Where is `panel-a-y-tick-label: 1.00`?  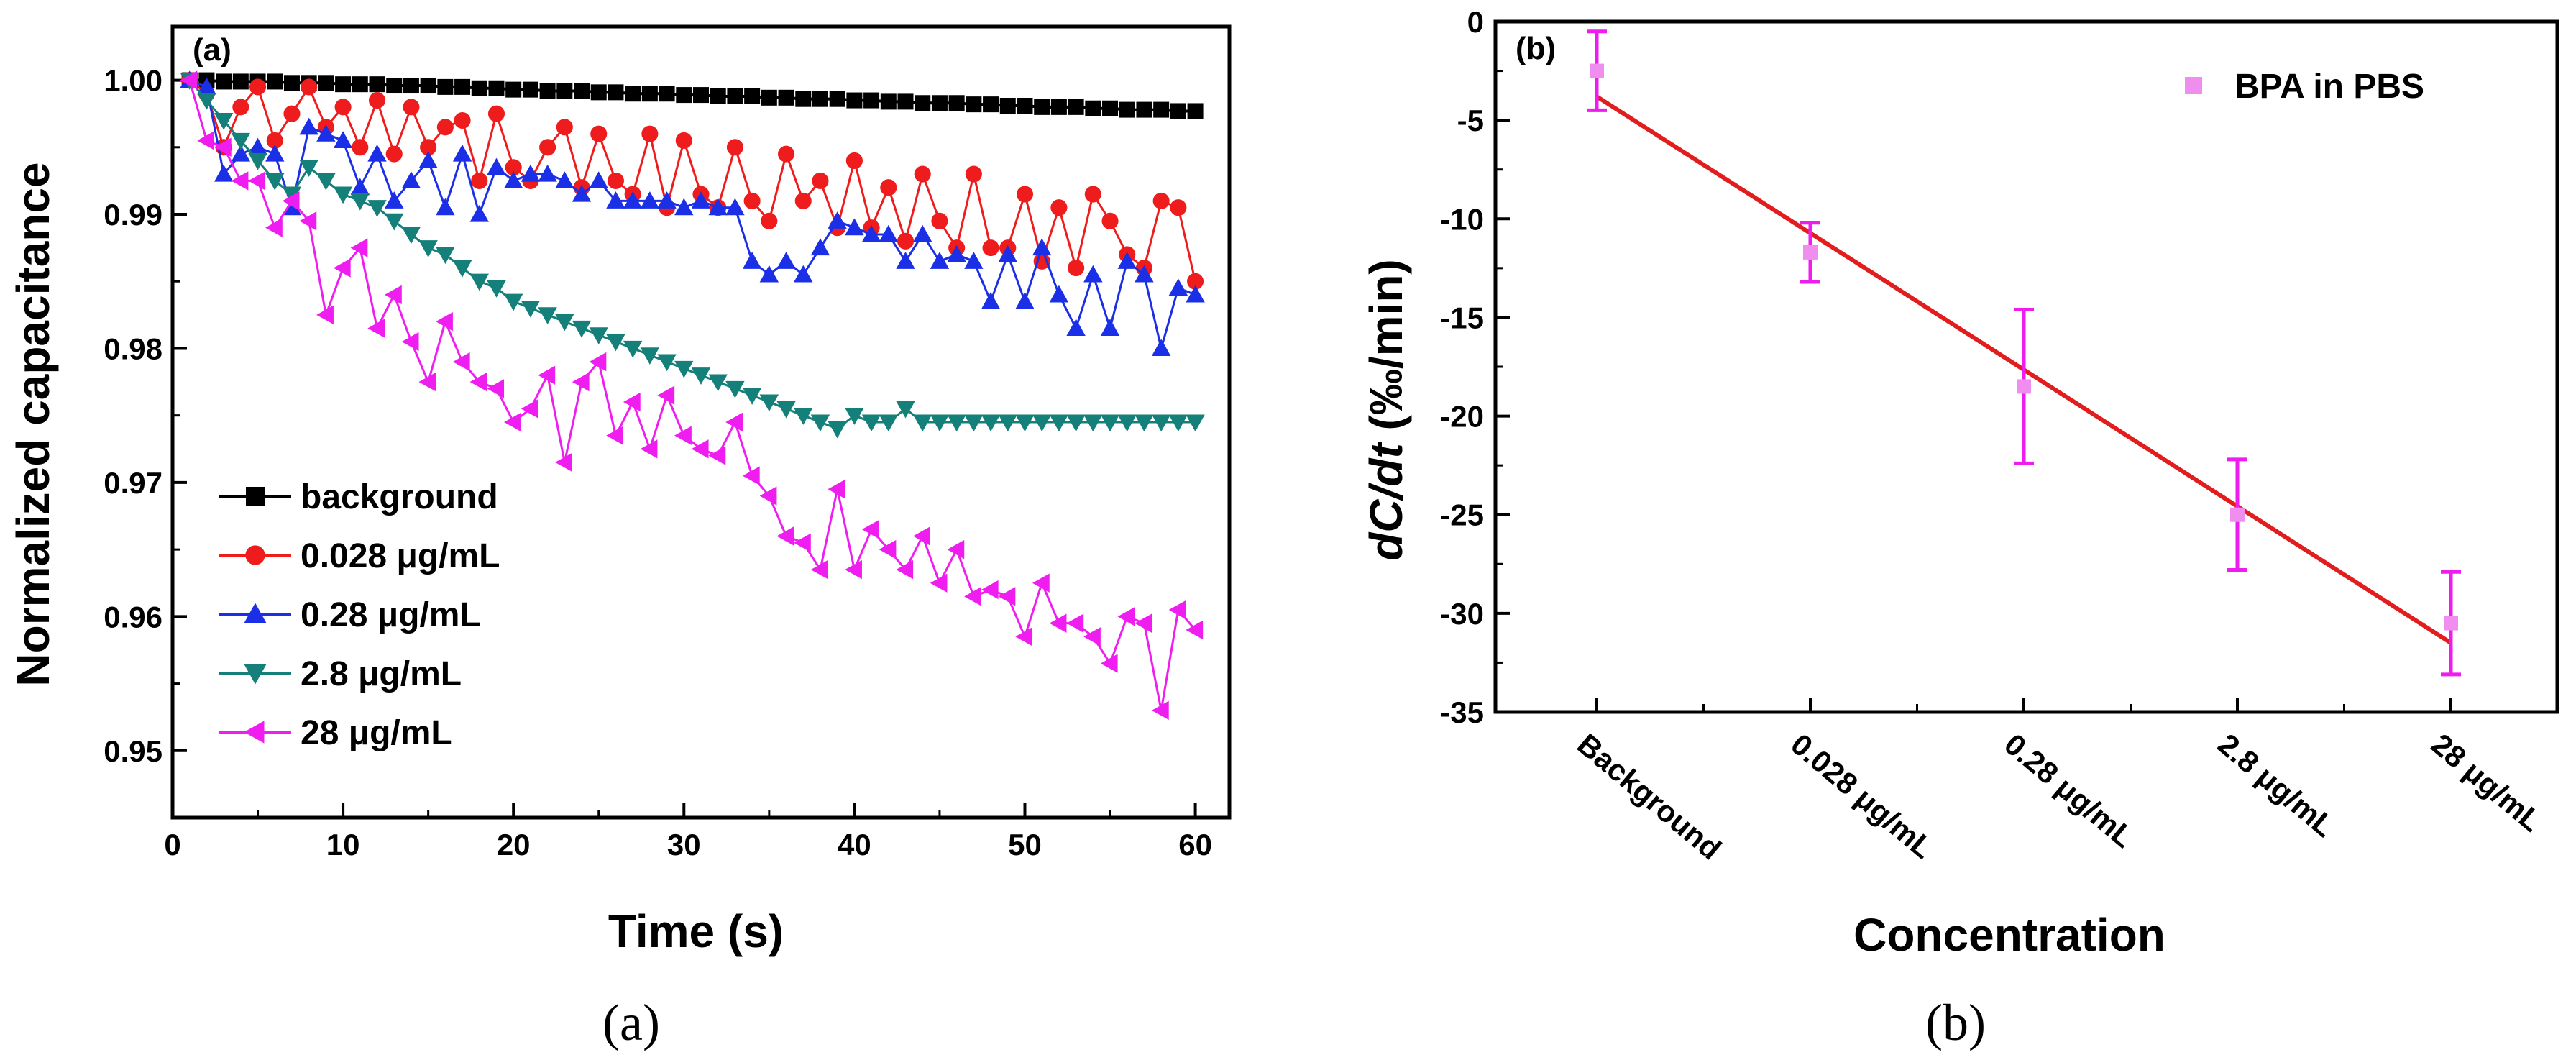 panel-a-y-tick-label: 1.00 is located at coordinates (133, 81).